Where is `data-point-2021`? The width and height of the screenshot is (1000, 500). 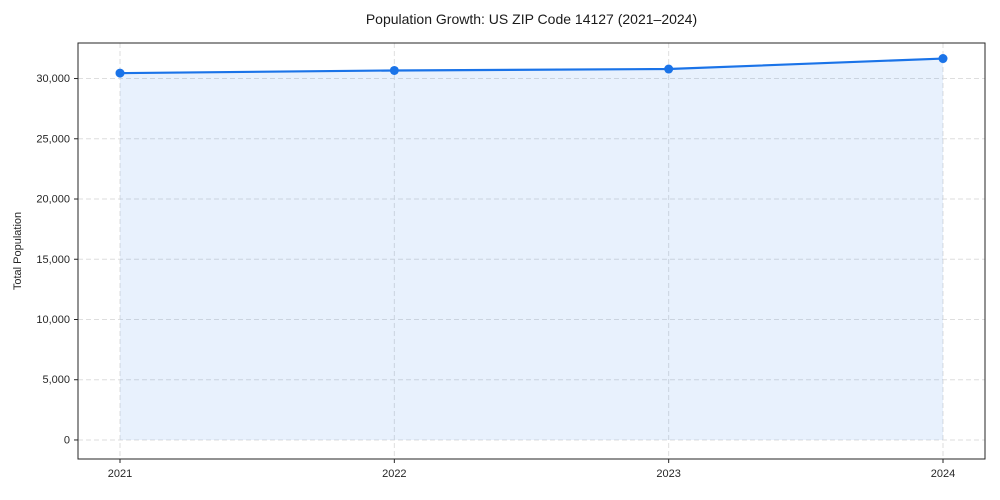
data-point-2021 is located at coordinates (120, 73).